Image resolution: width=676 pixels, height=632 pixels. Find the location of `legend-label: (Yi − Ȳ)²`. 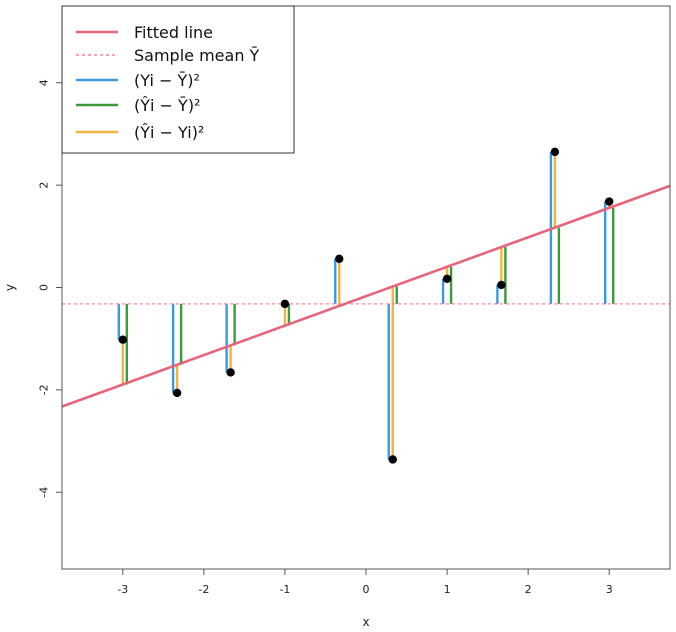

legend-label: (Yi − Ȳ)² is located at coordinates (167, 80).